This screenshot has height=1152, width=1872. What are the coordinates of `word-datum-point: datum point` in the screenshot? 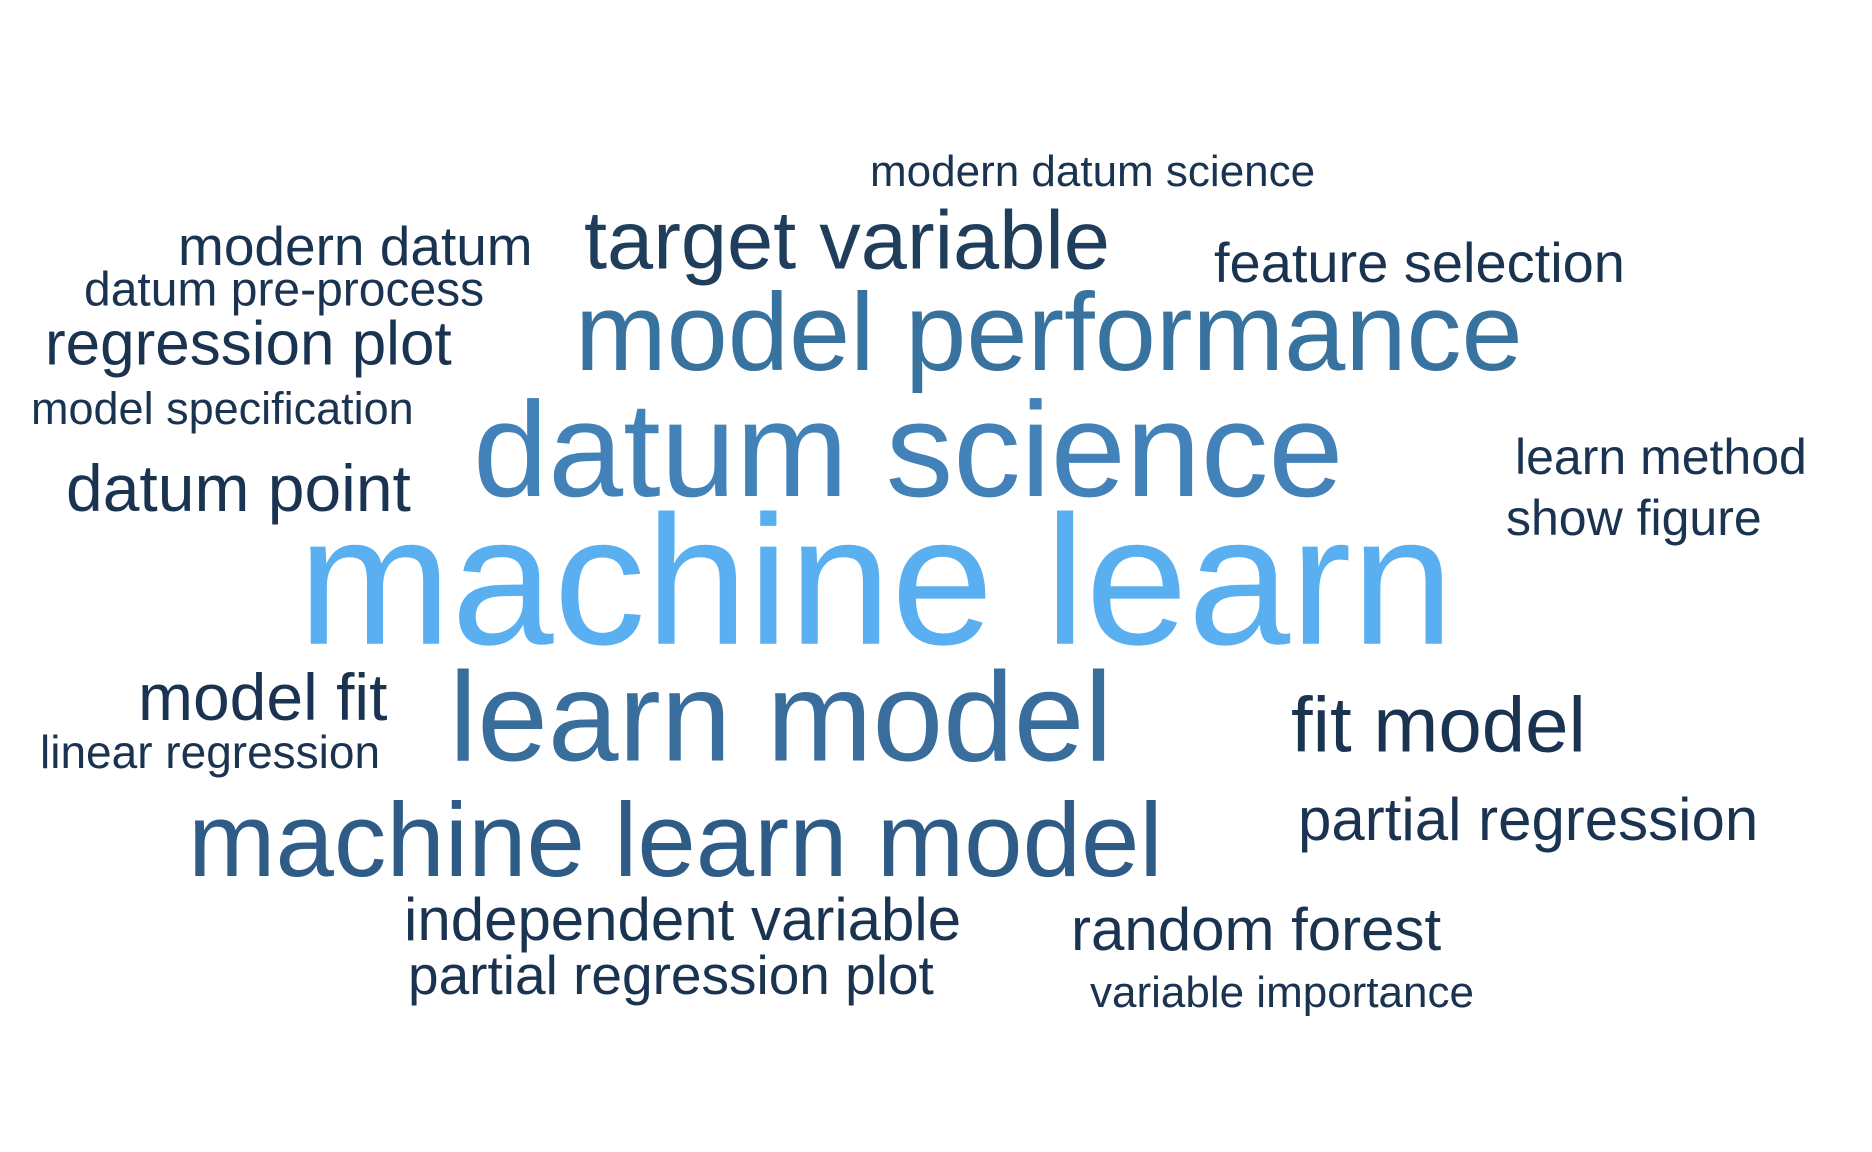 It's located at (238, 488).